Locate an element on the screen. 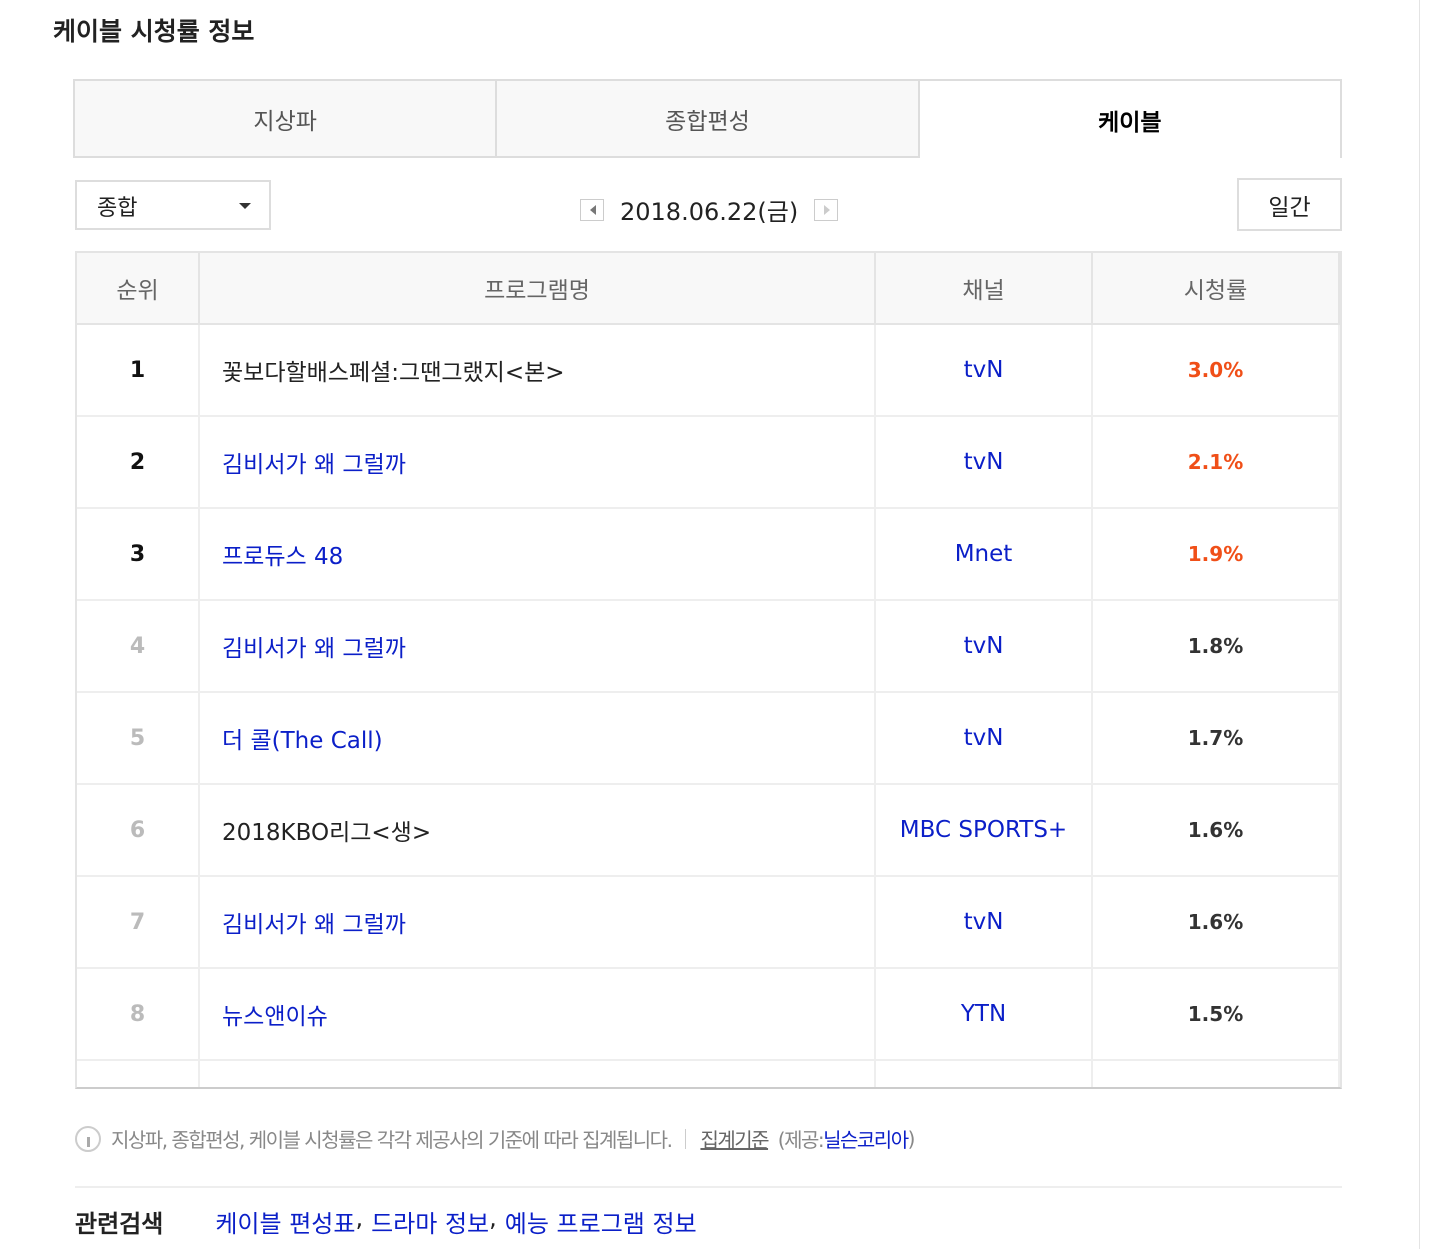 This screenshot has height=1249, width=1440. title: 케이블 시청률 정보 is located at coordinates (154, 31).